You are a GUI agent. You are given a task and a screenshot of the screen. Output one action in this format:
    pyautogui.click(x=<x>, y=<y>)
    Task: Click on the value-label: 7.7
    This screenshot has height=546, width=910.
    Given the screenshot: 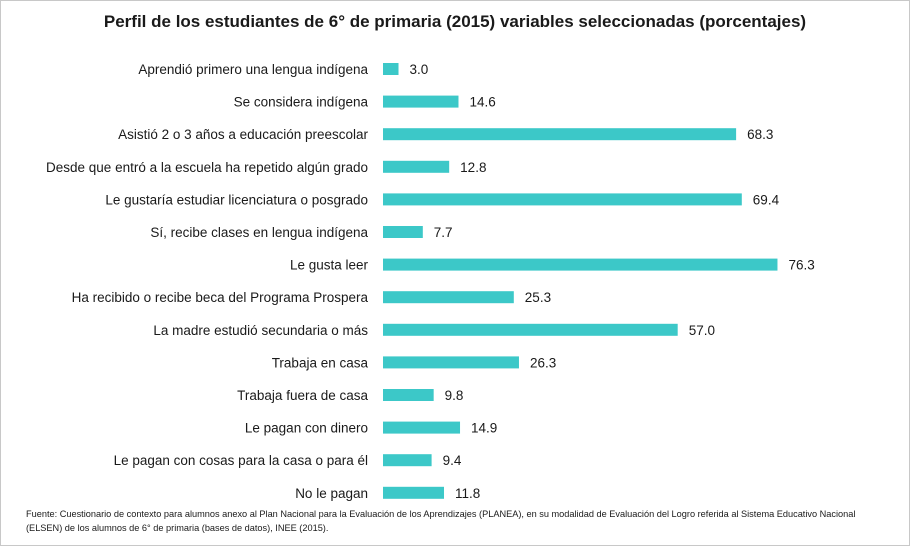 What is the action you would take?
    pyautogui.click(x=443, y=232)
    